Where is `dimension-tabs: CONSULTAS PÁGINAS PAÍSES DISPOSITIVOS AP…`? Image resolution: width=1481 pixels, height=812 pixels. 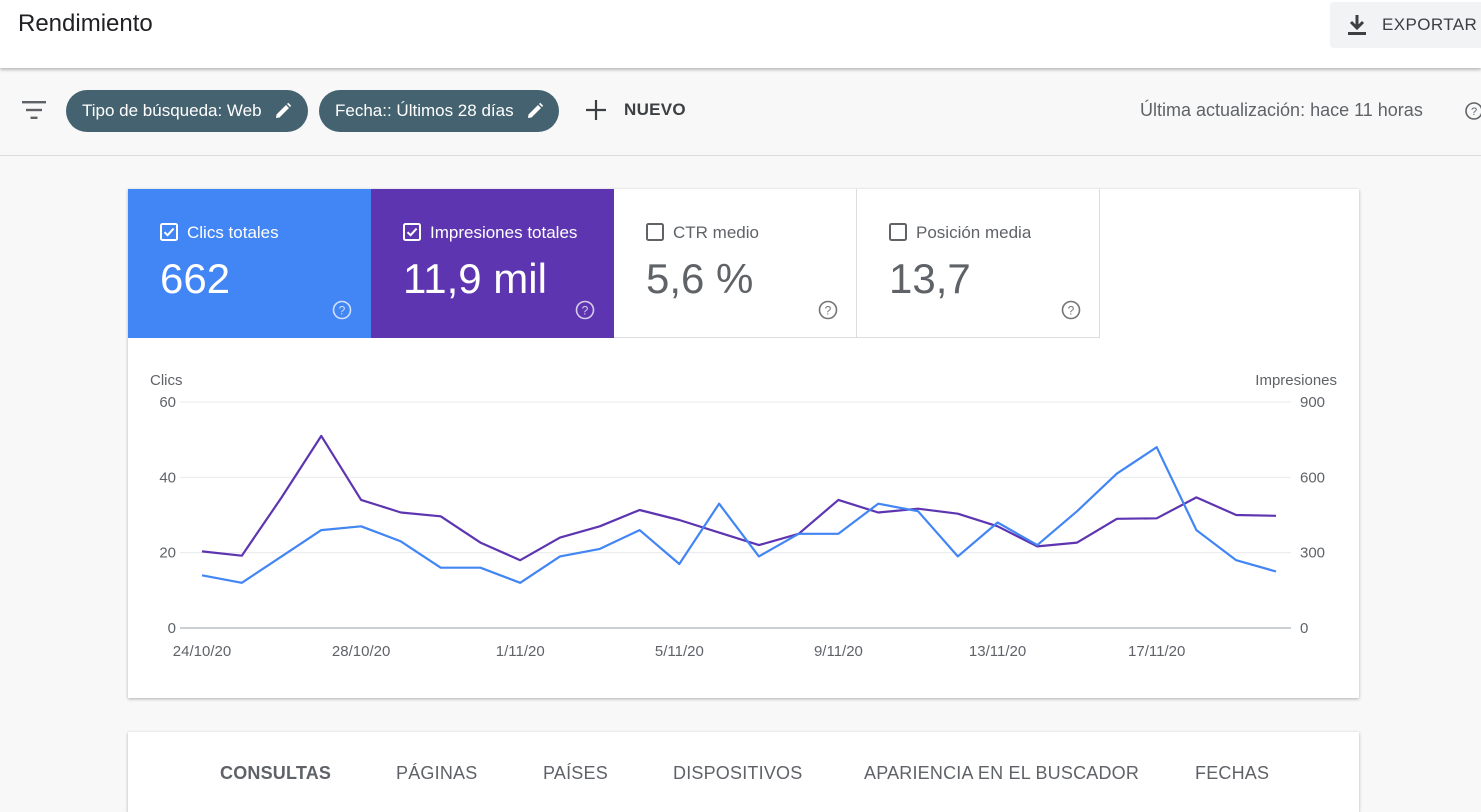 dimension-tabs: CONSULTAS PÁGINAS PAÍSES DISPOSITIVOS AP… is located at coordinates (743, 772).